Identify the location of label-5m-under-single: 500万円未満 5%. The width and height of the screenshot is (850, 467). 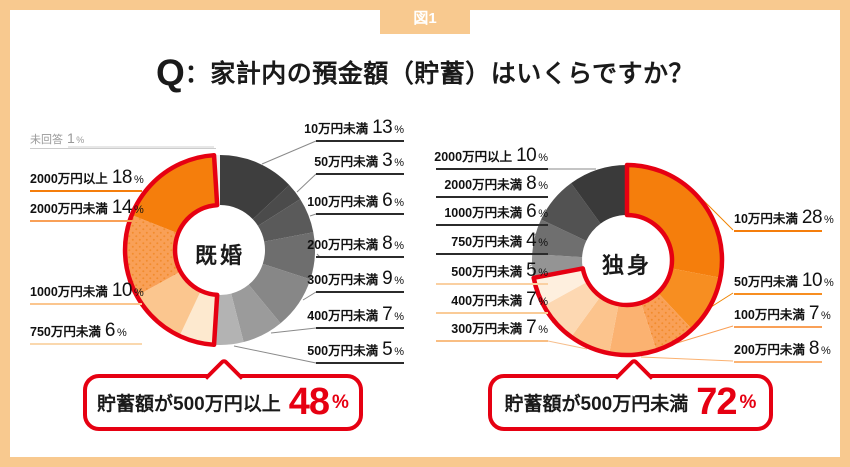
(492, 273).